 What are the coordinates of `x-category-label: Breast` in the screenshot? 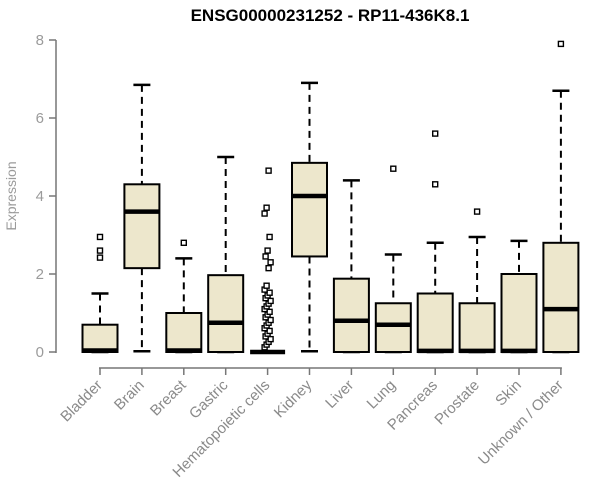 It's located at (168, 397).